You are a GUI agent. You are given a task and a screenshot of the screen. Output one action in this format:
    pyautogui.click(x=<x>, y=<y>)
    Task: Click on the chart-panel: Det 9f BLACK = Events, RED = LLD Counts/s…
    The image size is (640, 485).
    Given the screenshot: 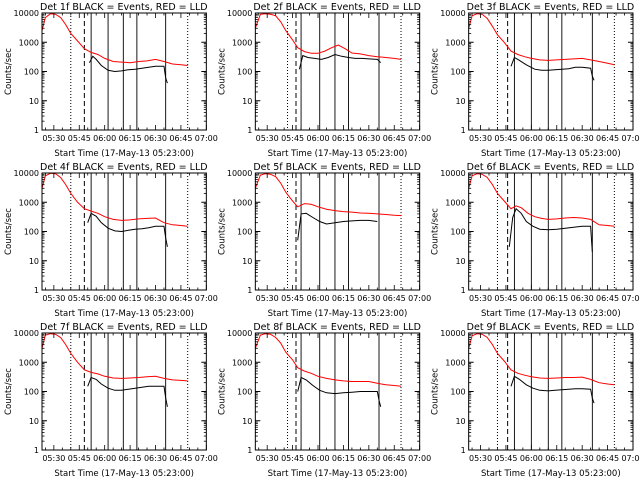 What is the action you would take?
    pyautogui.click(x=535, y=400)
    